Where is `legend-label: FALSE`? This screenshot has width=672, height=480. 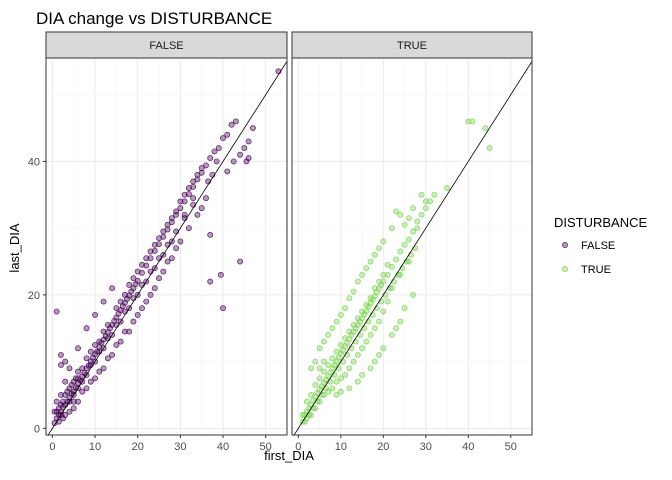
legend-label: FALSE is located at coordinates (598, 246).